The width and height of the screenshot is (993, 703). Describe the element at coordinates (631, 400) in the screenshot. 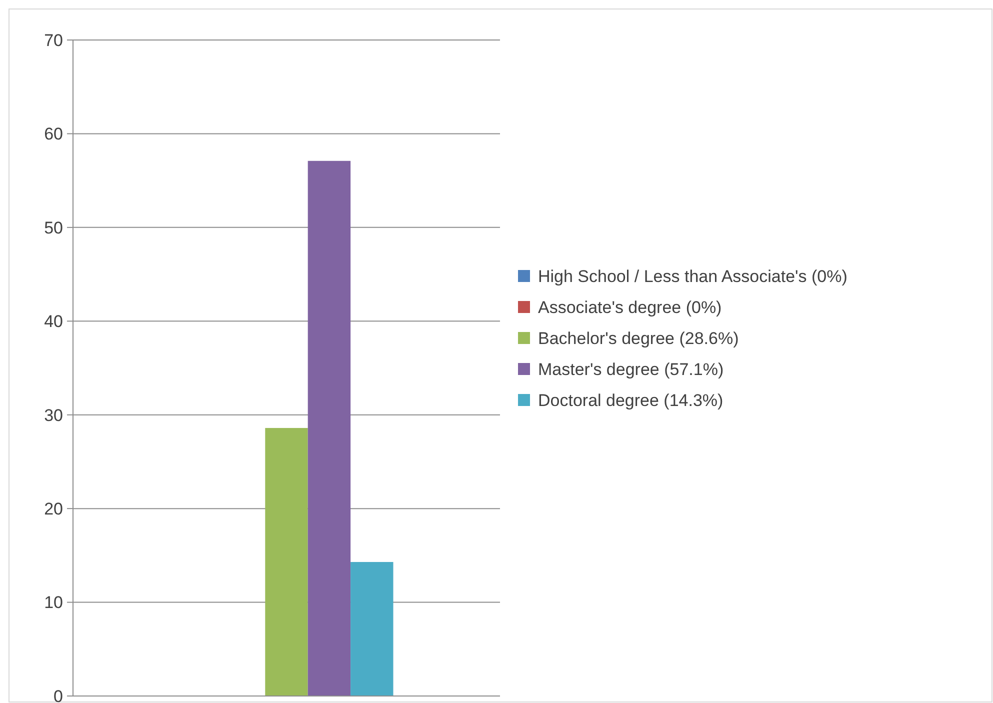

I see `legend-label: Doctoral degree (14.3%)` at that location.